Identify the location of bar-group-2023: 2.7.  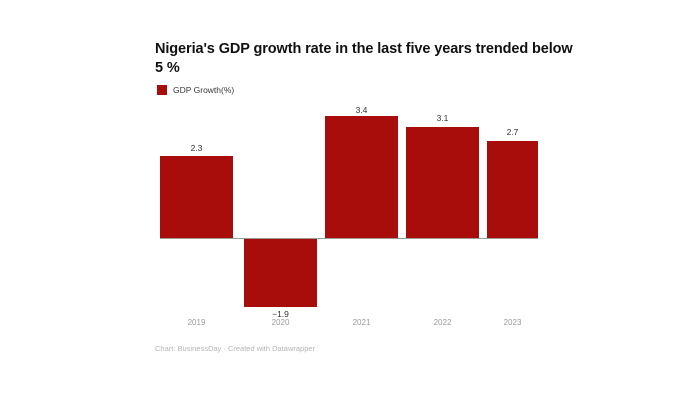
(512, 209).